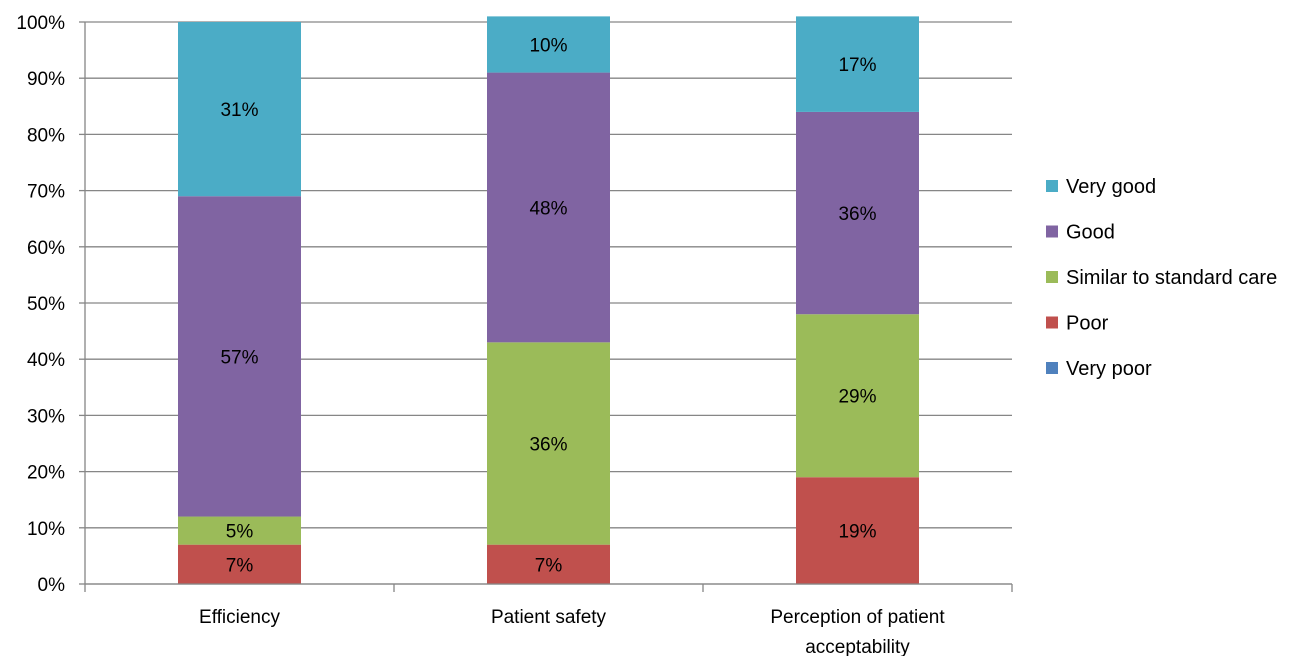 The width and height of the screenshot is (1310, 656). What do you see at coordinates (1111, 187) in the screenshot?
I see `legend-label-very-good: Very good` at bounding box center [1111, 187].